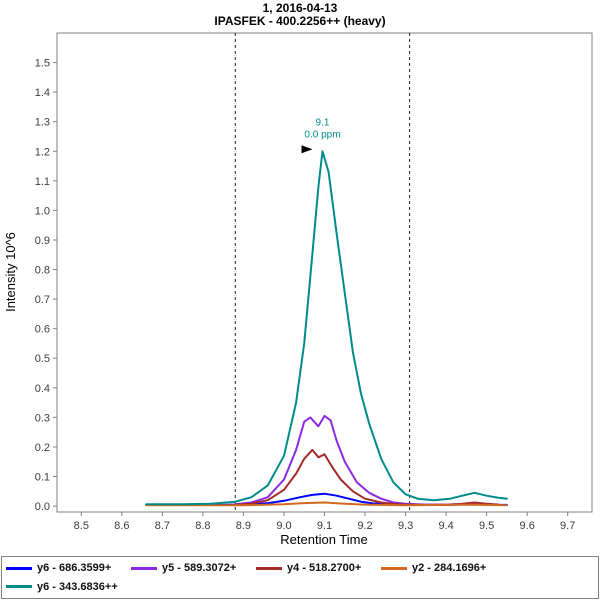 Image resolution: width=600 pixels, height=600 pixels. What do you see at coordinates (300, 587) in the screenshot?
I see `legend-row-2: y6 - 343.6836++` at bounding box center [300, 587].